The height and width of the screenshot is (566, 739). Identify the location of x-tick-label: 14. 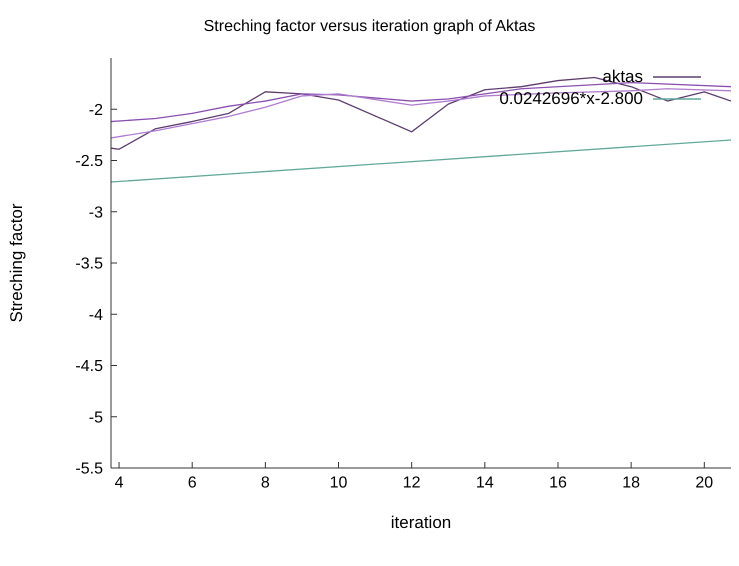
(485, 483).